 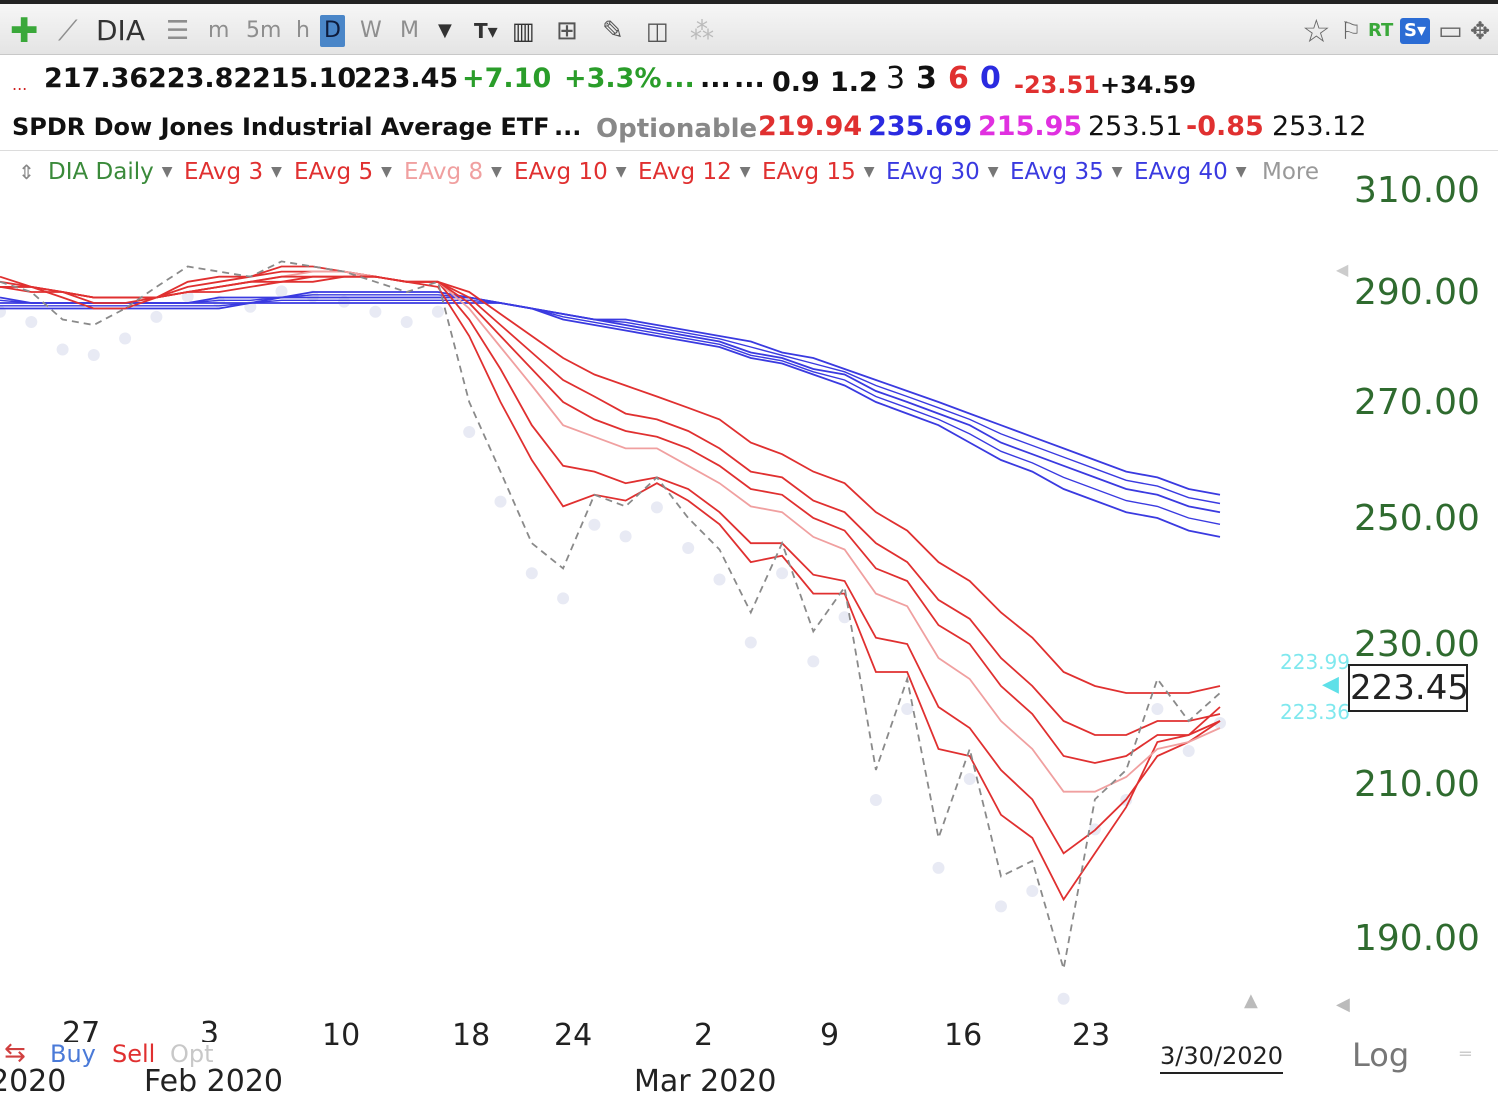 I want to click on quote-close: 223.45, so click(x=406, y=78).